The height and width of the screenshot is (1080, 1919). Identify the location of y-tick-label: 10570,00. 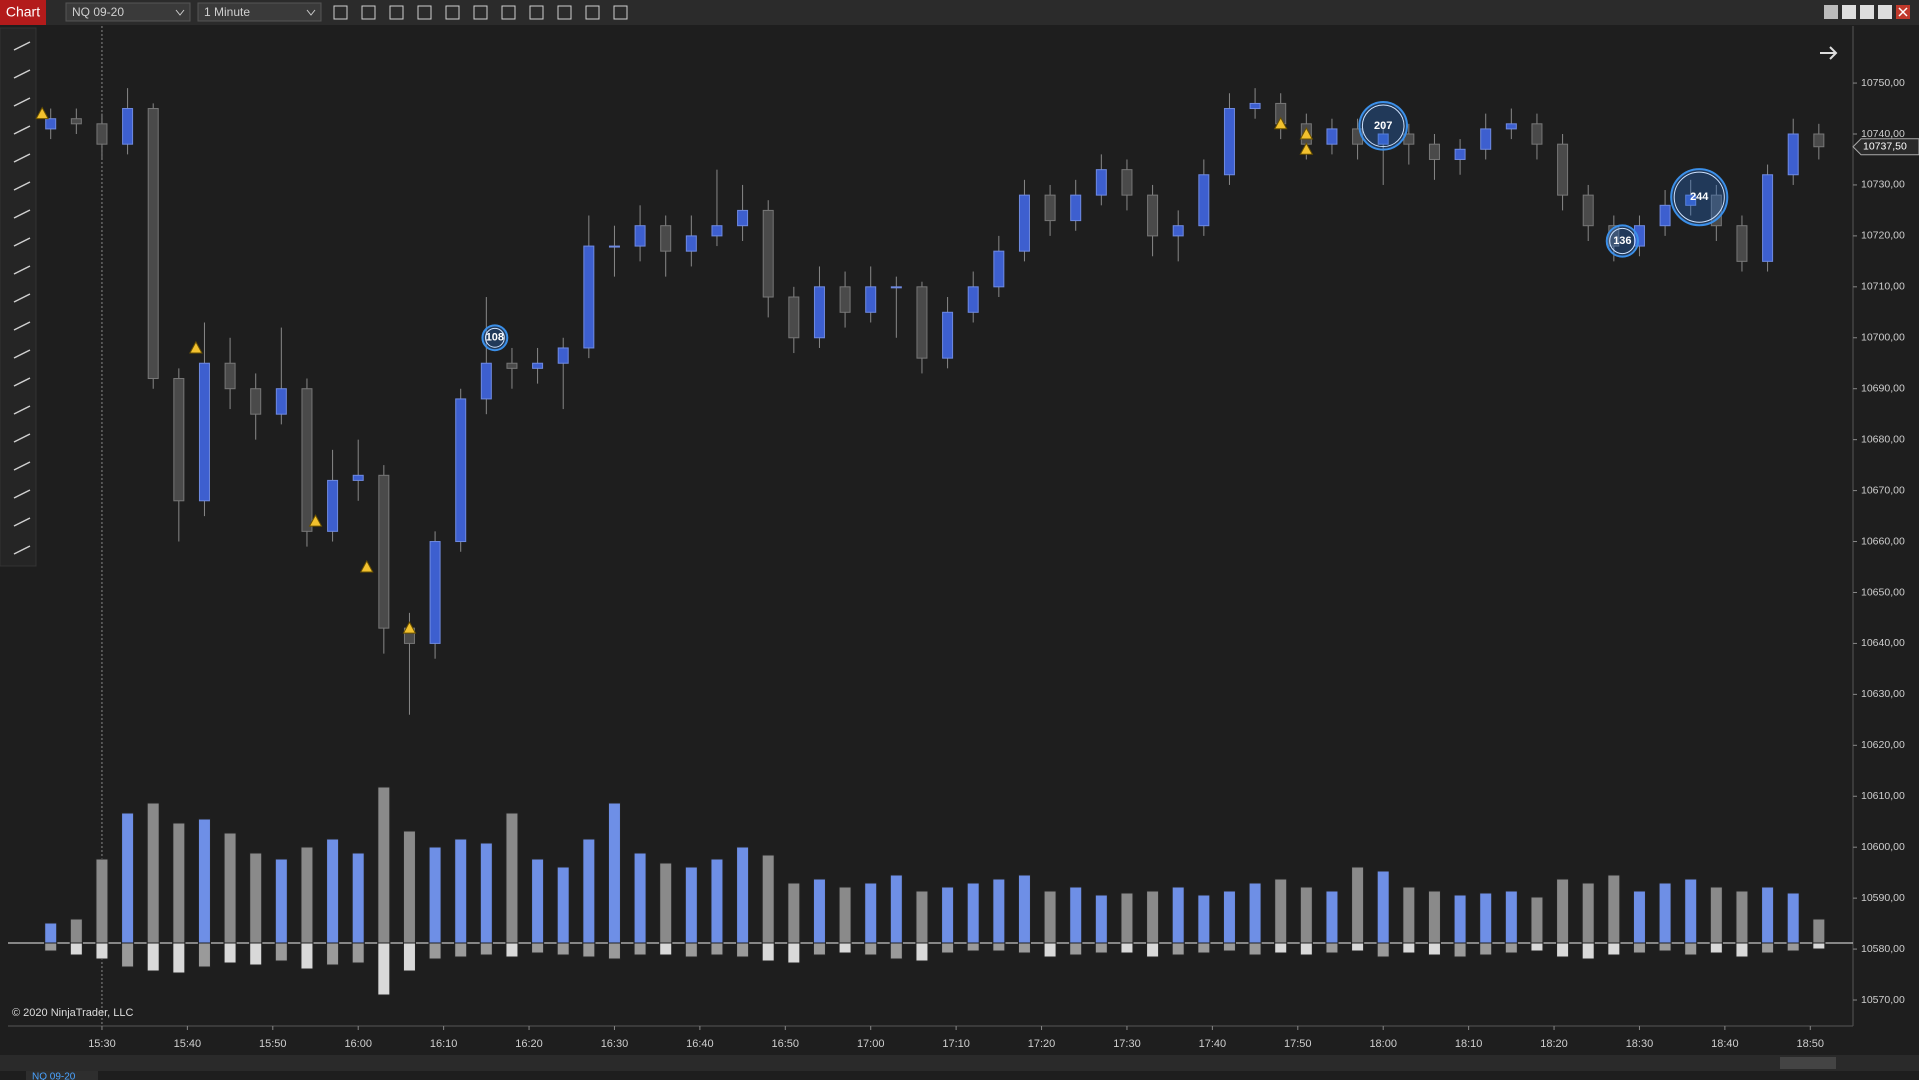
(1883, 1000).